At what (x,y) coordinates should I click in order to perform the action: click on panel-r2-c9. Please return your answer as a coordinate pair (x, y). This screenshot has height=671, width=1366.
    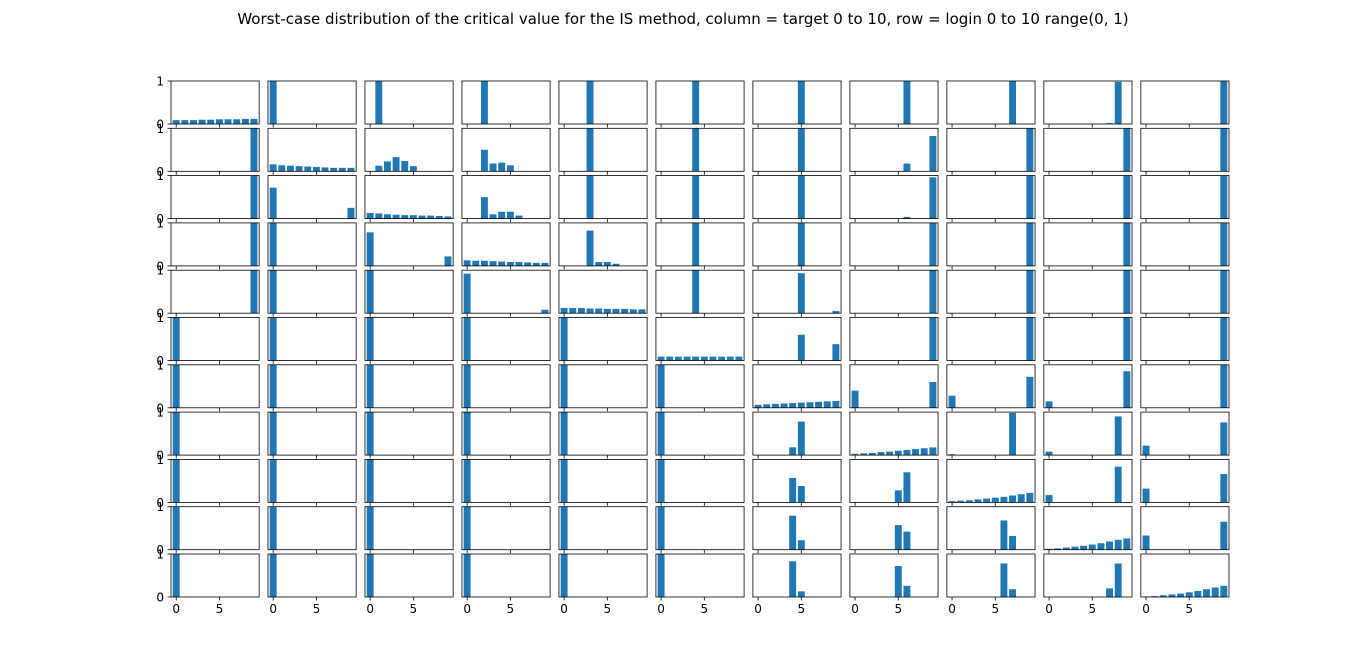
    Looking at the image, I should click on (1088, 199).